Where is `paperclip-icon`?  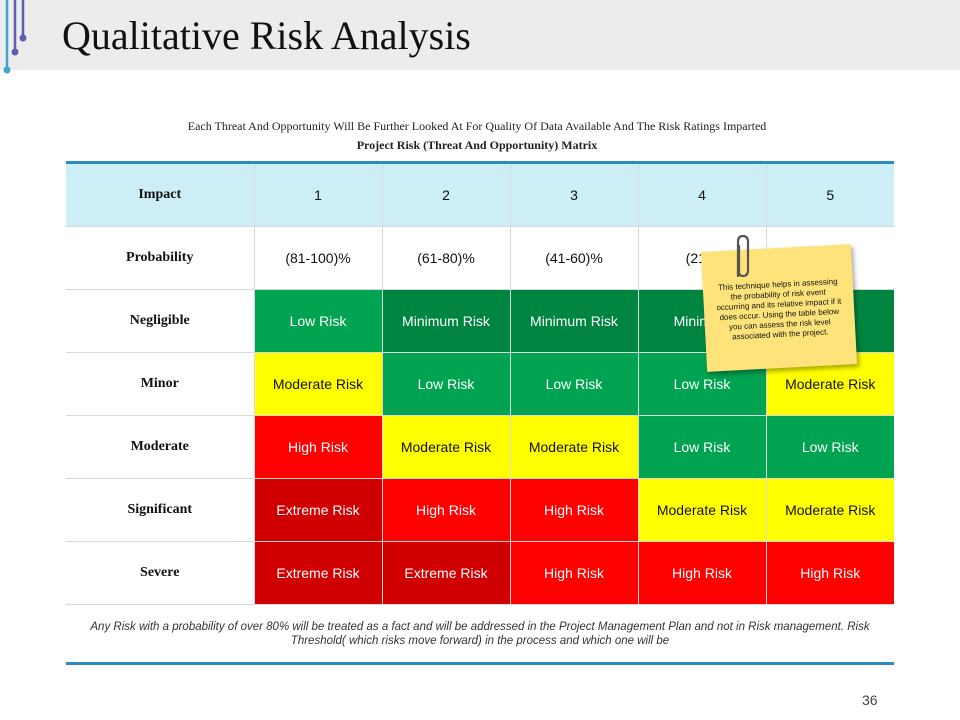 paperclip-icon is located at coordinates (743, 256).